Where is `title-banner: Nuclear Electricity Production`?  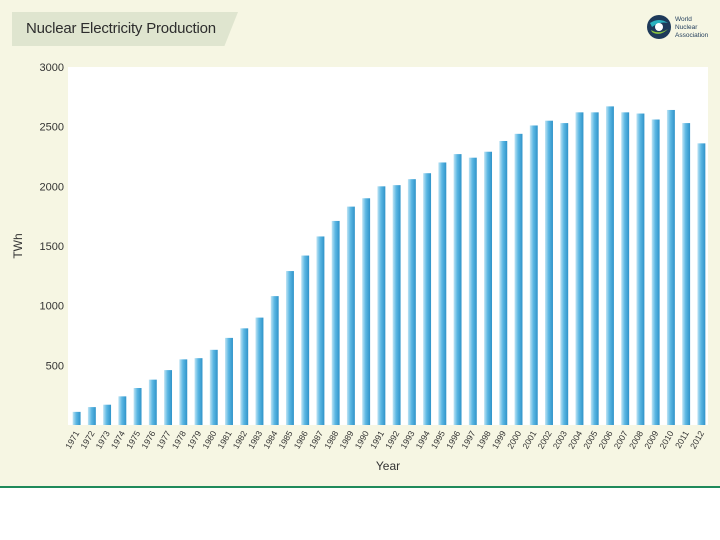
title-banner: Nuclear Electricity Production is located at coordinates (125, 29).